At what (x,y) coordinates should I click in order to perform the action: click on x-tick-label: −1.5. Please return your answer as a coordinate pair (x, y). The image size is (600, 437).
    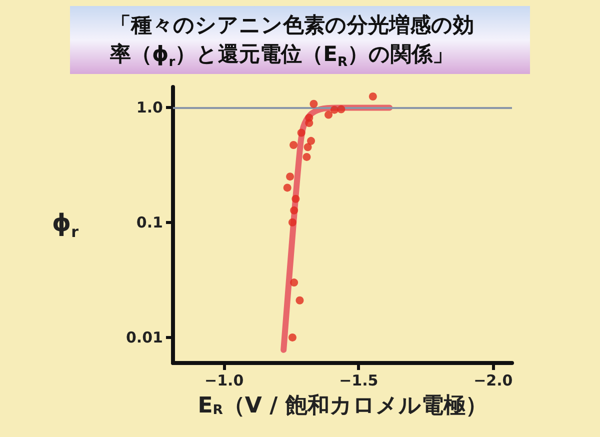
    Looking at the image, I should click on (358, 381).